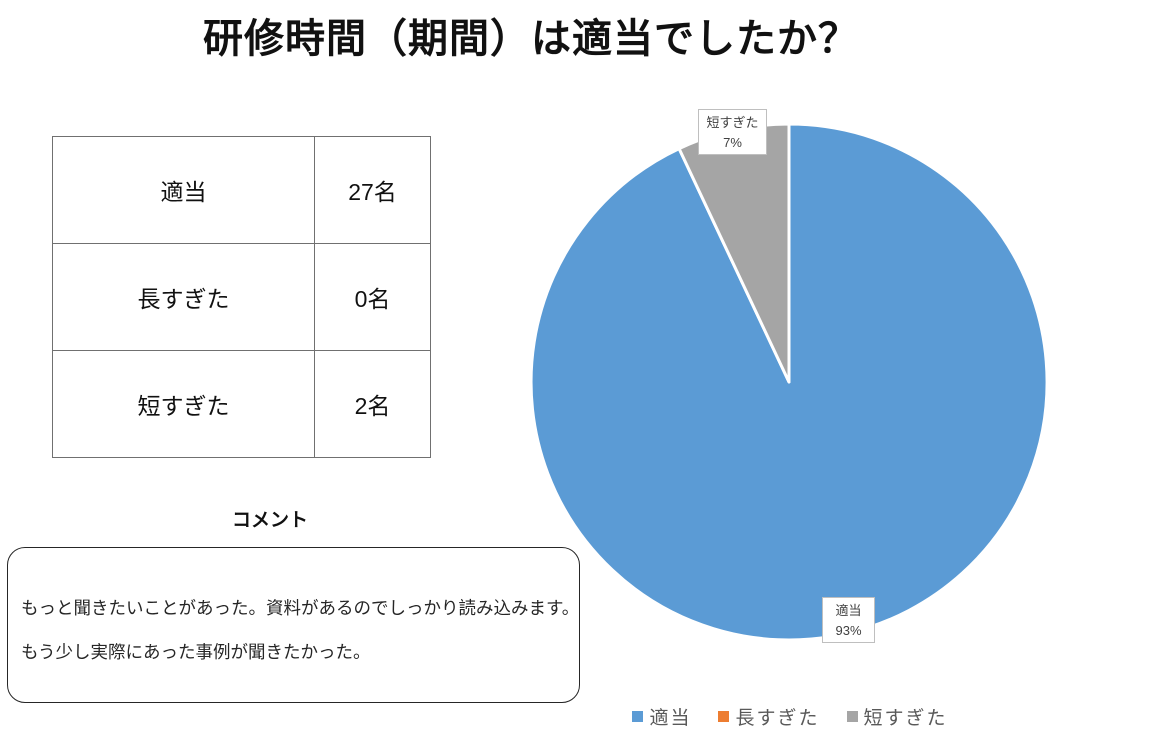 Image resolution: width=1152 pixels, height=737 pixels. What do you see at coordinates (300, 608) in the screenshot?
I see `comment-line: もっと聞きたいことがあった。資料があるのでしっかり読み込みます。` at bounding box center [300, 608].